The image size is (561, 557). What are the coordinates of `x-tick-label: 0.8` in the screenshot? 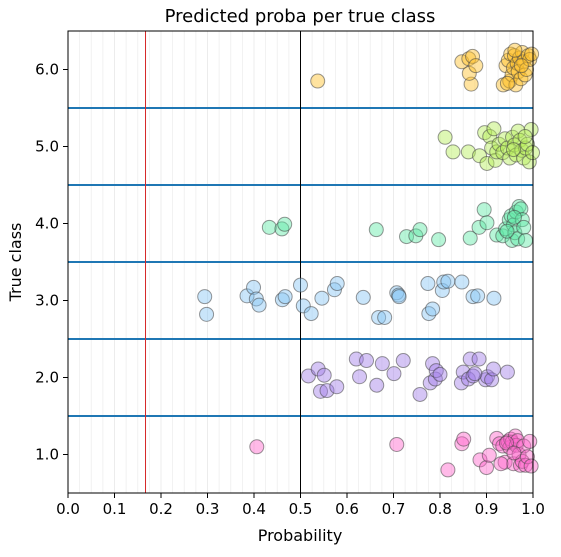 It's located at (440, 509).